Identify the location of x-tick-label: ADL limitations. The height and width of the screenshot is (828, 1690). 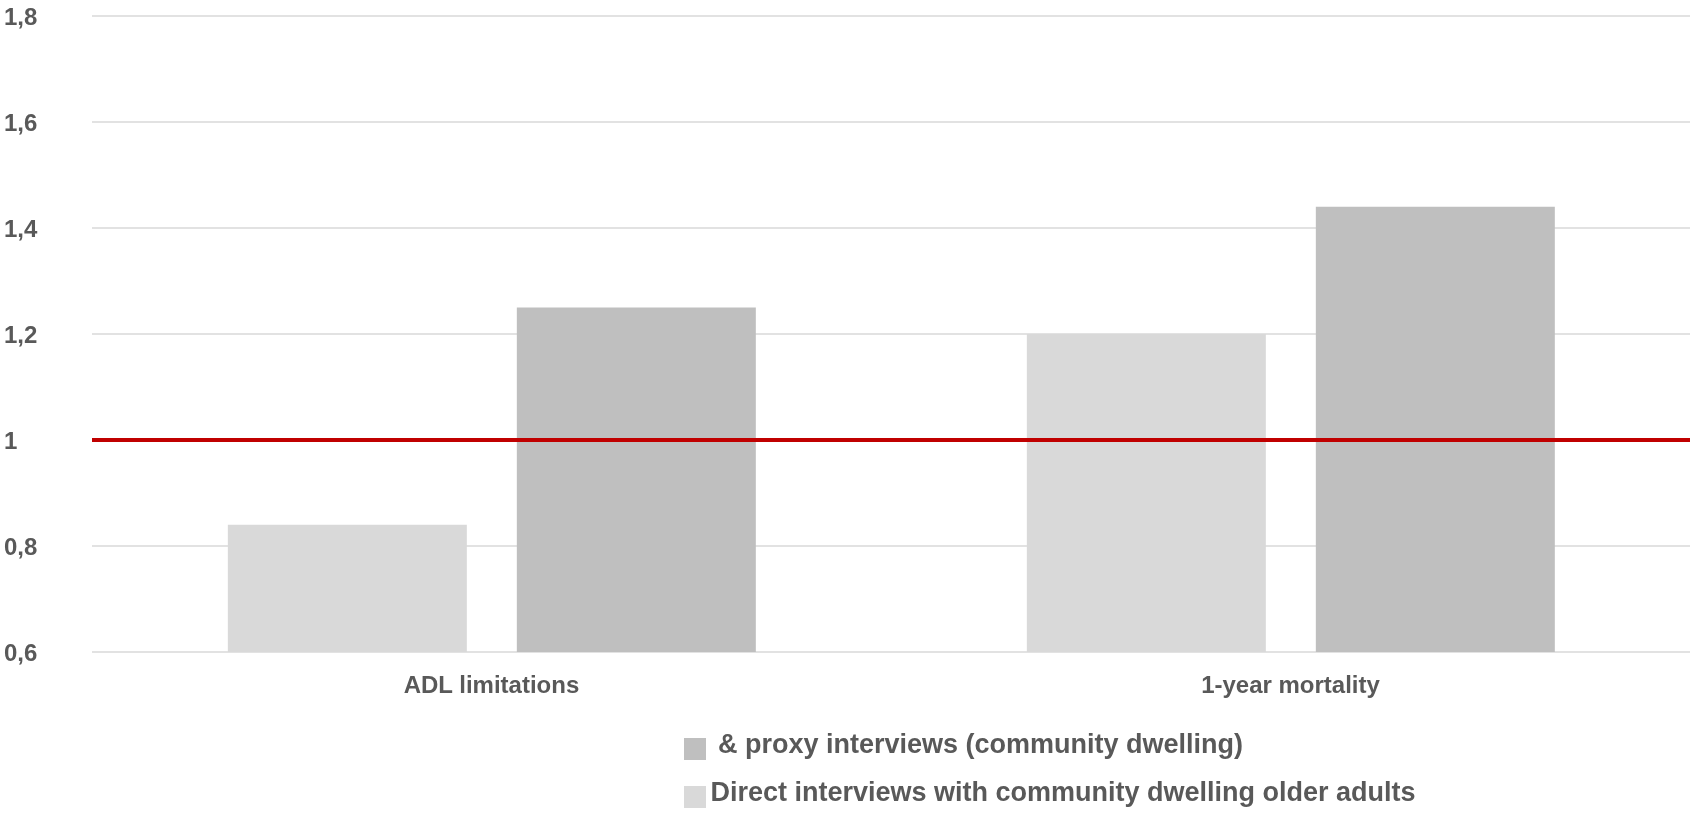
(491, 685).